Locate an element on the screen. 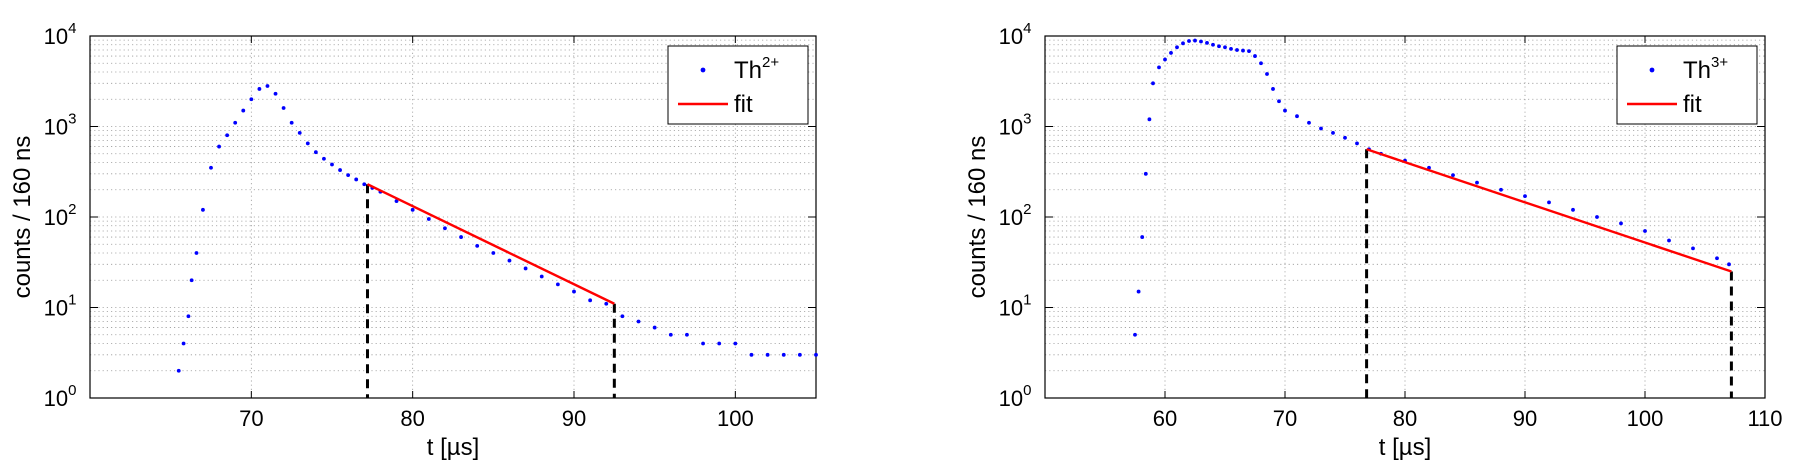 The width and height of the screenshot is (1800, 475). legend: Th3+ fit is located at coordinates (1687, 85).